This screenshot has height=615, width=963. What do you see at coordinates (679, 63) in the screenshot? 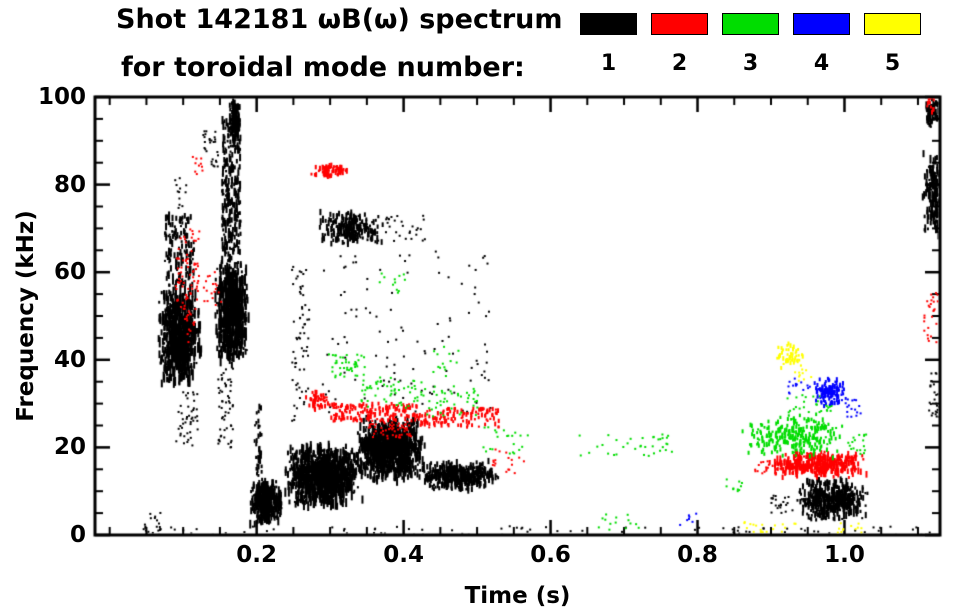
I see `legend-mode-number: 2` at bounding box center [679, 63].